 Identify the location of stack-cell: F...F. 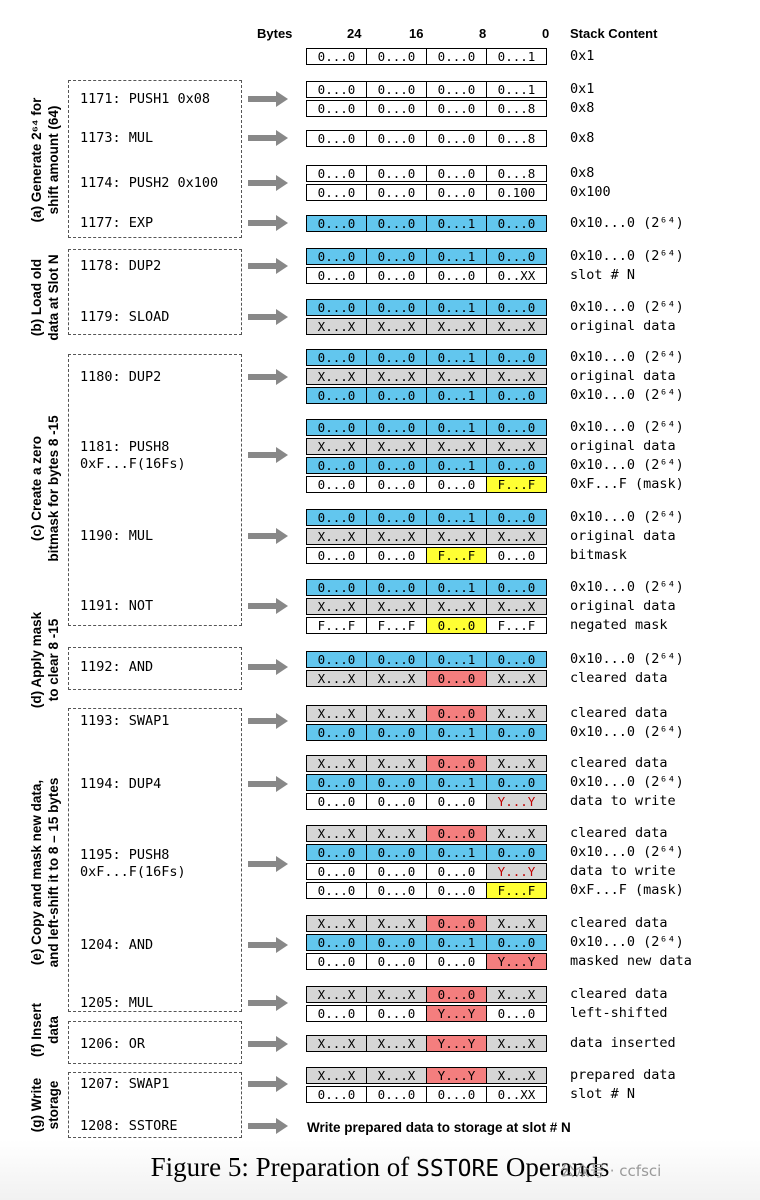
(396, 625).